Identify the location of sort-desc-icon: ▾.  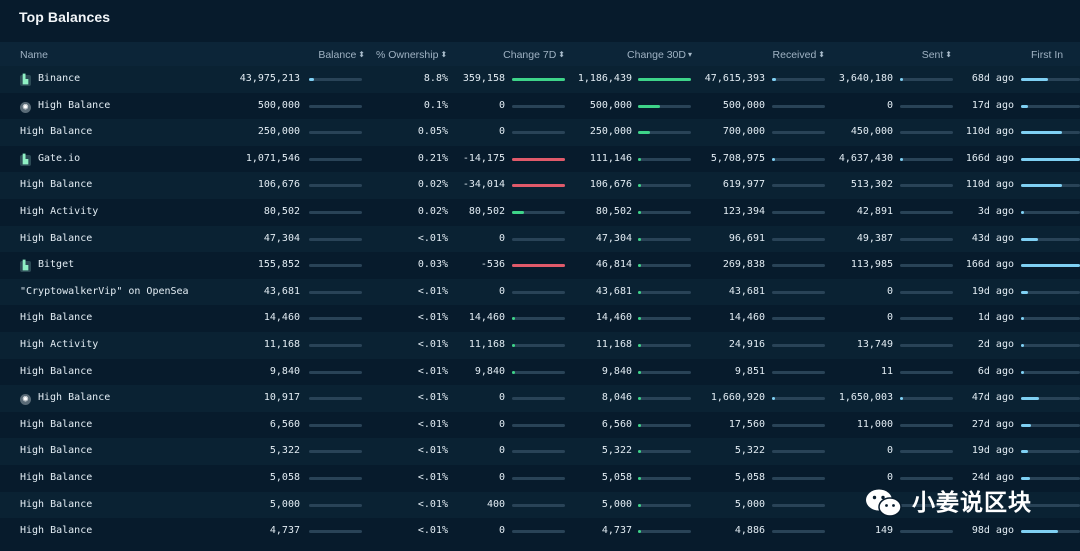
(689, 54).